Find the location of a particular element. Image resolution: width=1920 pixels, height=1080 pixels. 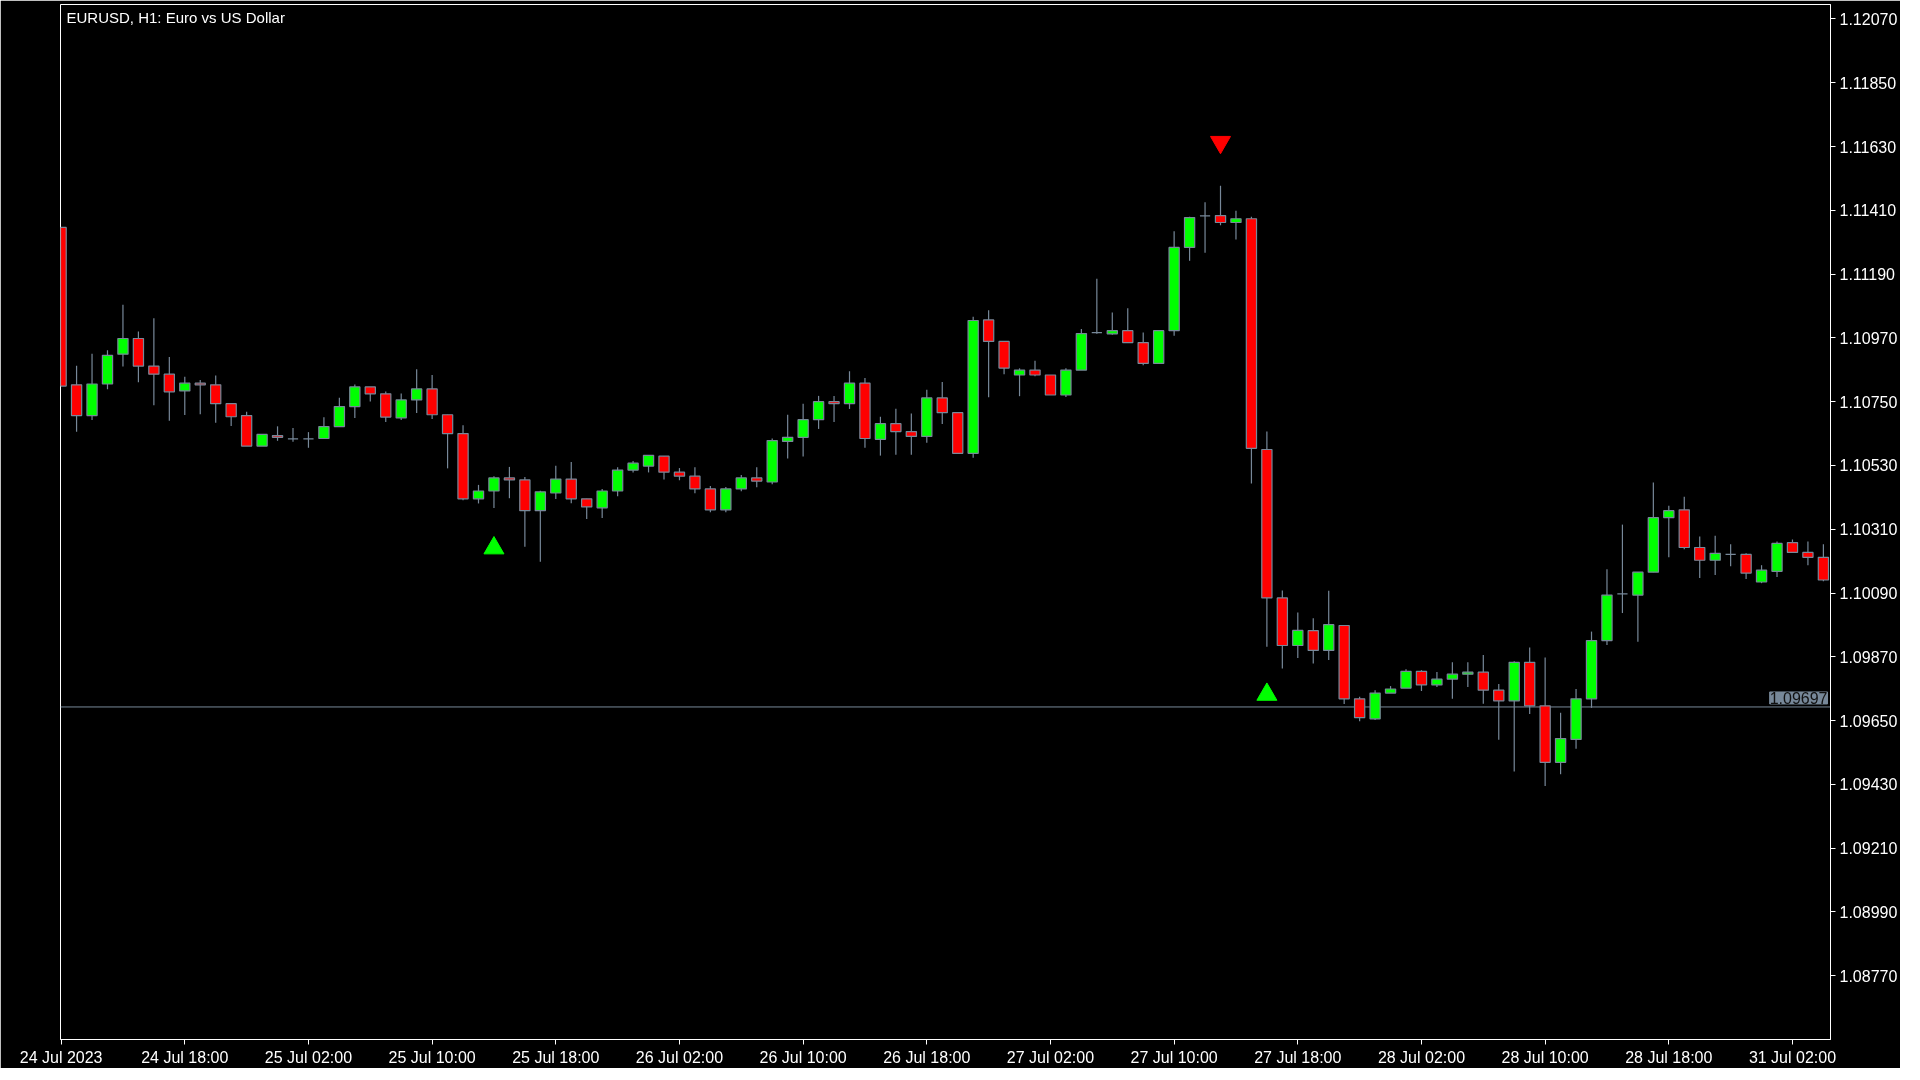

ref-line-label: 1.09697 is located at coordinates (1798, 698).